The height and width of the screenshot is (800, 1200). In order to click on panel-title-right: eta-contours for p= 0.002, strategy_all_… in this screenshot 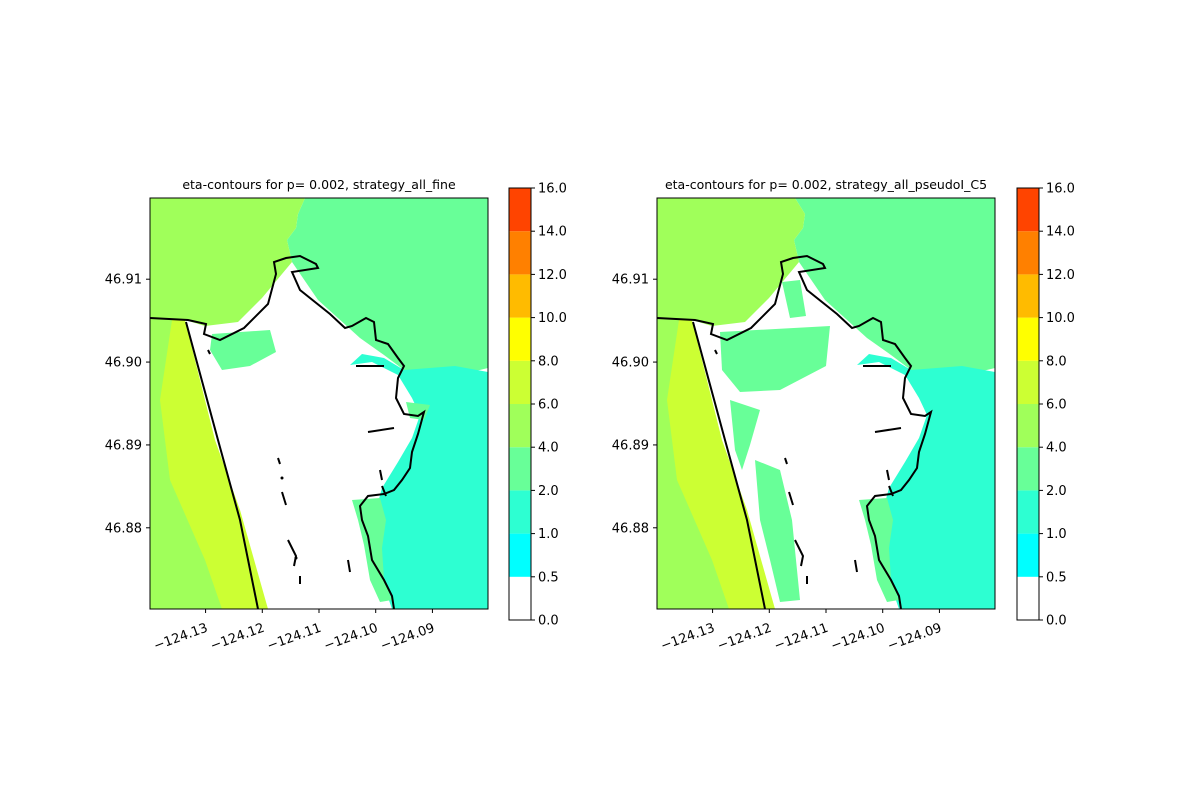, I will do `click(826, 184)`.